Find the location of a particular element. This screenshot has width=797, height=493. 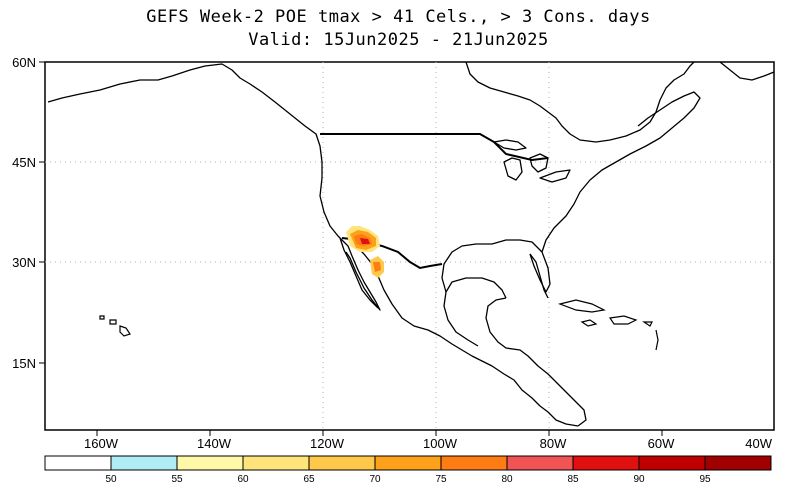

lon-label-100w: 100W is located at coordinates (440, 443).